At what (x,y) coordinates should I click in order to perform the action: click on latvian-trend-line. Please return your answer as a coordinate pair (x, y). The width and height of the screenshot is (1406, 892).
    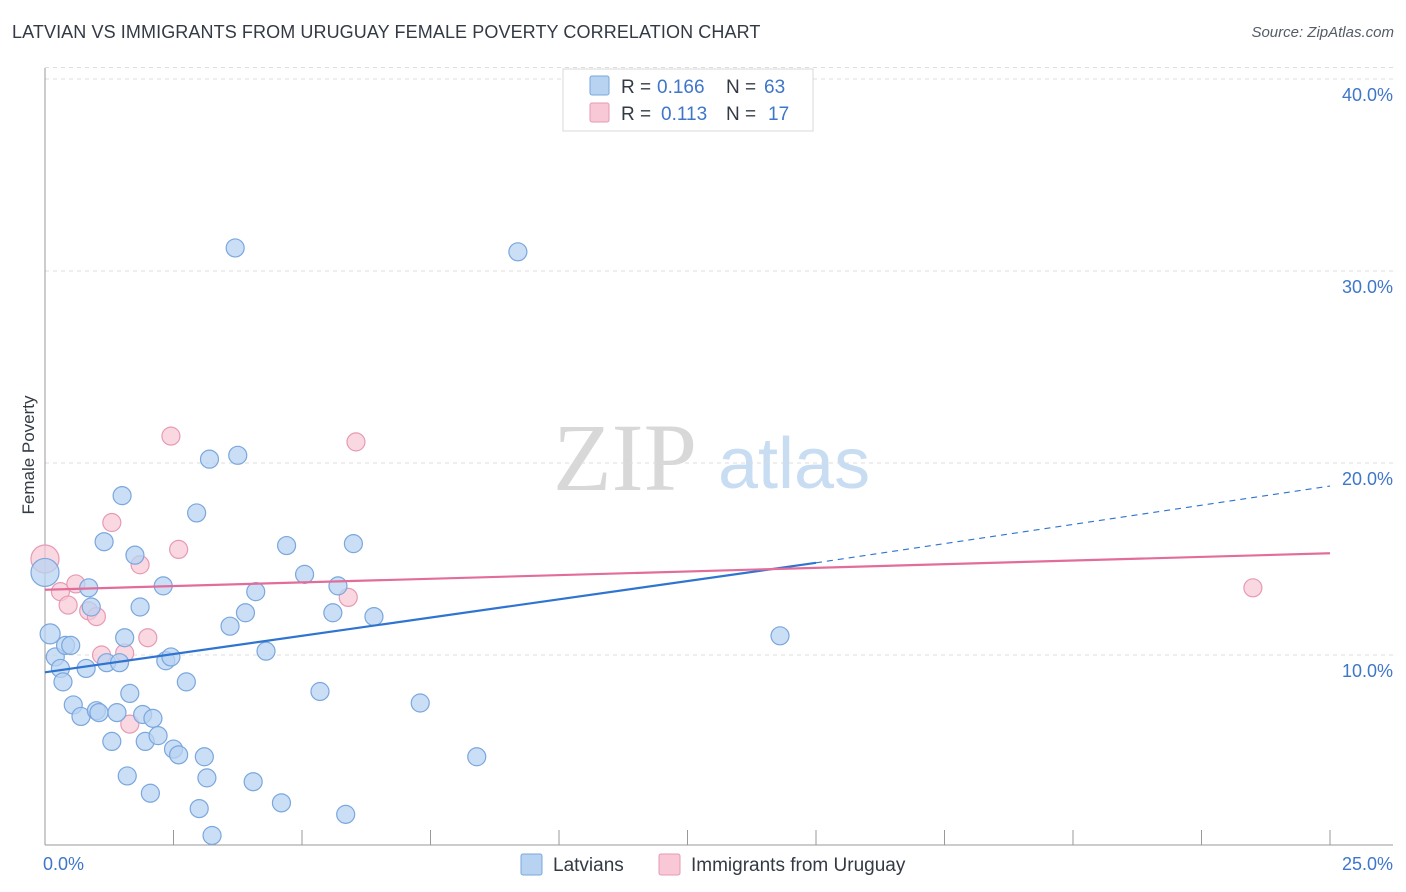
    Looking at the image, I should click on (430, 617).